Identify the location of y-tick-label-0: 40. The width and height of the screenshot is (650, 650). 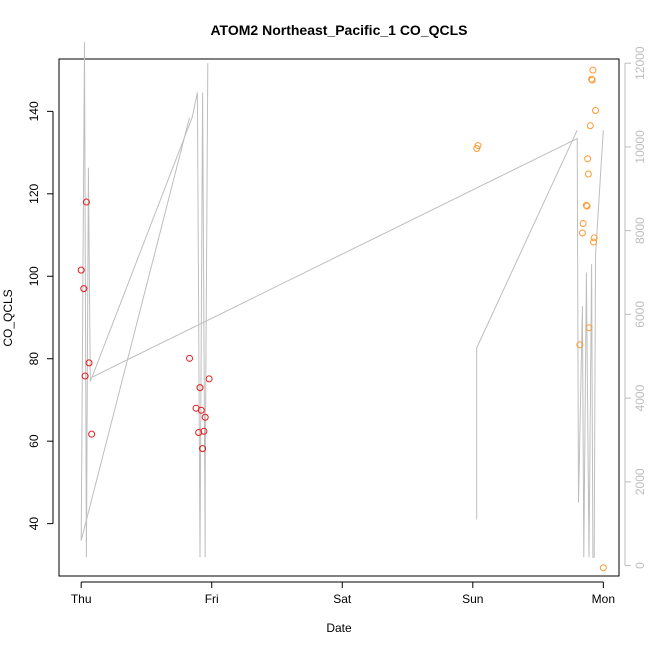
(34, 524).